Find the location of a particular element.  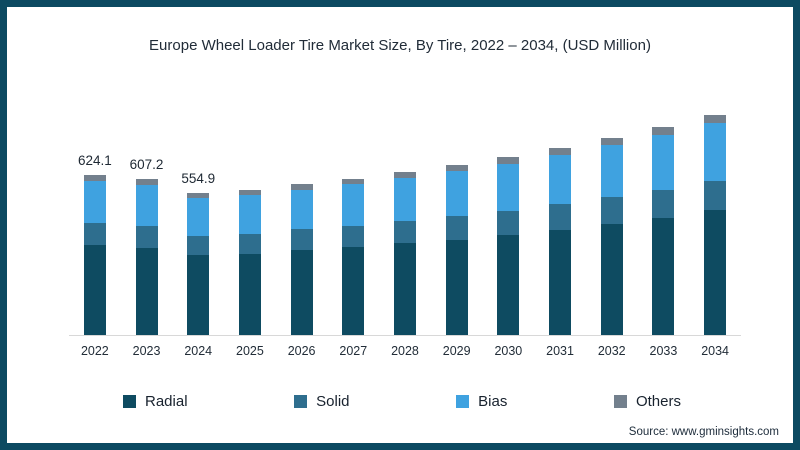

bar-segment-bias-2029 is located at coordinates (456, 194).